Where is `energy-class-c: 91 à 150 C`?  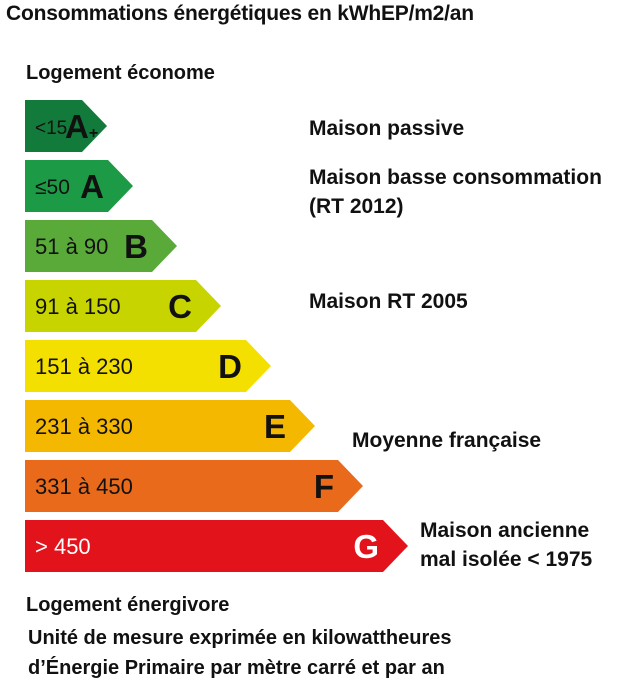 energy-class-c: 91 à 150 C is located at coordinates (123, 306).